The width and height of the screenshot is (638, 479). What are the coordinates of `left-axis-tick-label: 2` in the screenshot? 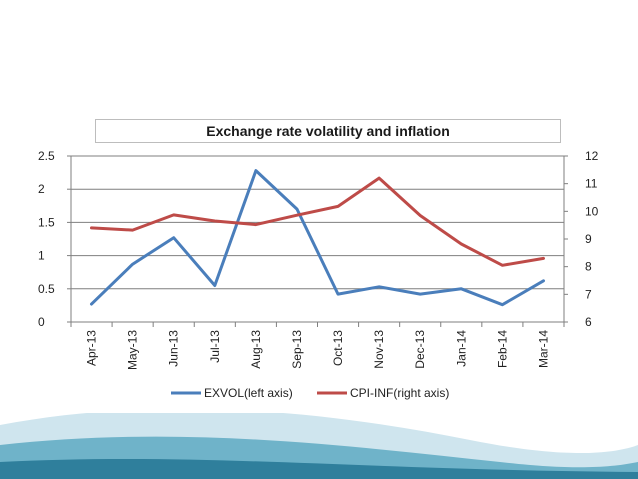 It's located at (41, 189).